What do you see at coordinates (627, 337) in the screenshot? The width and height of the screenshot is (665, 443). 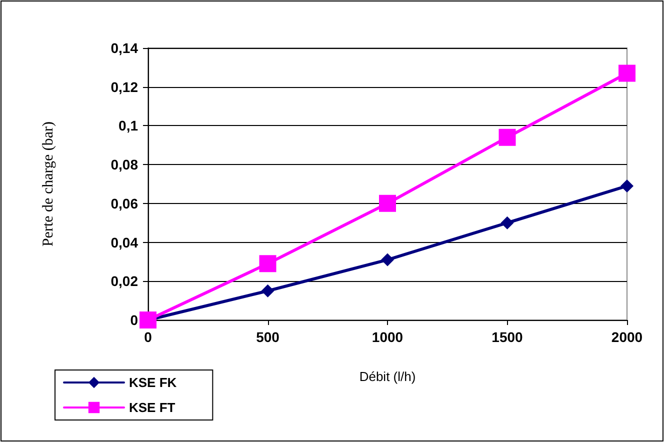 I see `x-tick-label: 2000` at bounding box center [627, 337].